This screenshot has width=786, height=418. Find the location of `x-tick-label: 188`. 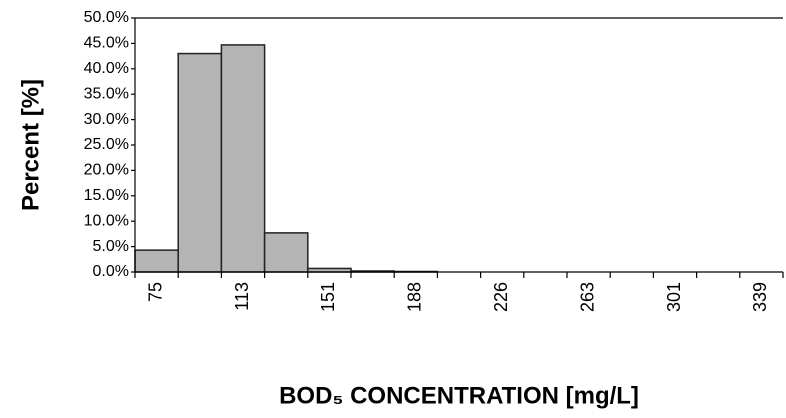

x-tick-label: 188 is located at coordinates (415, 297).